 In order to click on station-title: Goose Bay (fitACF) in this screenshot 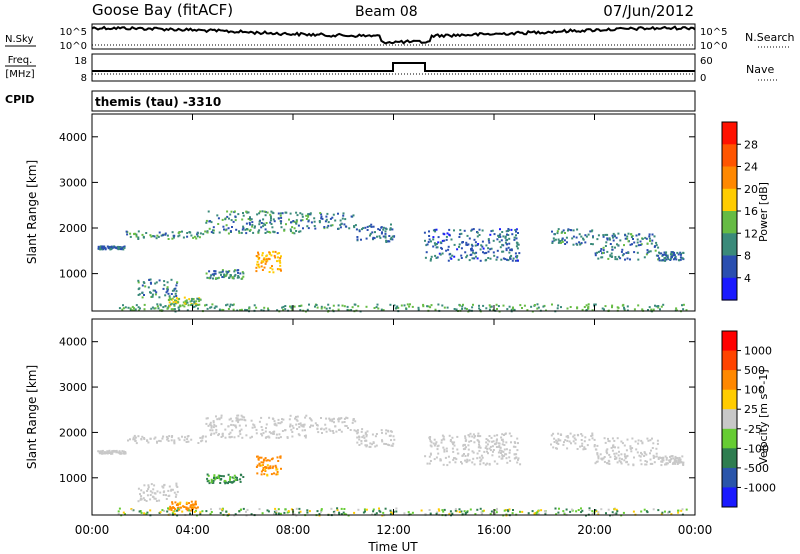, I will do `click(162, 10)`.